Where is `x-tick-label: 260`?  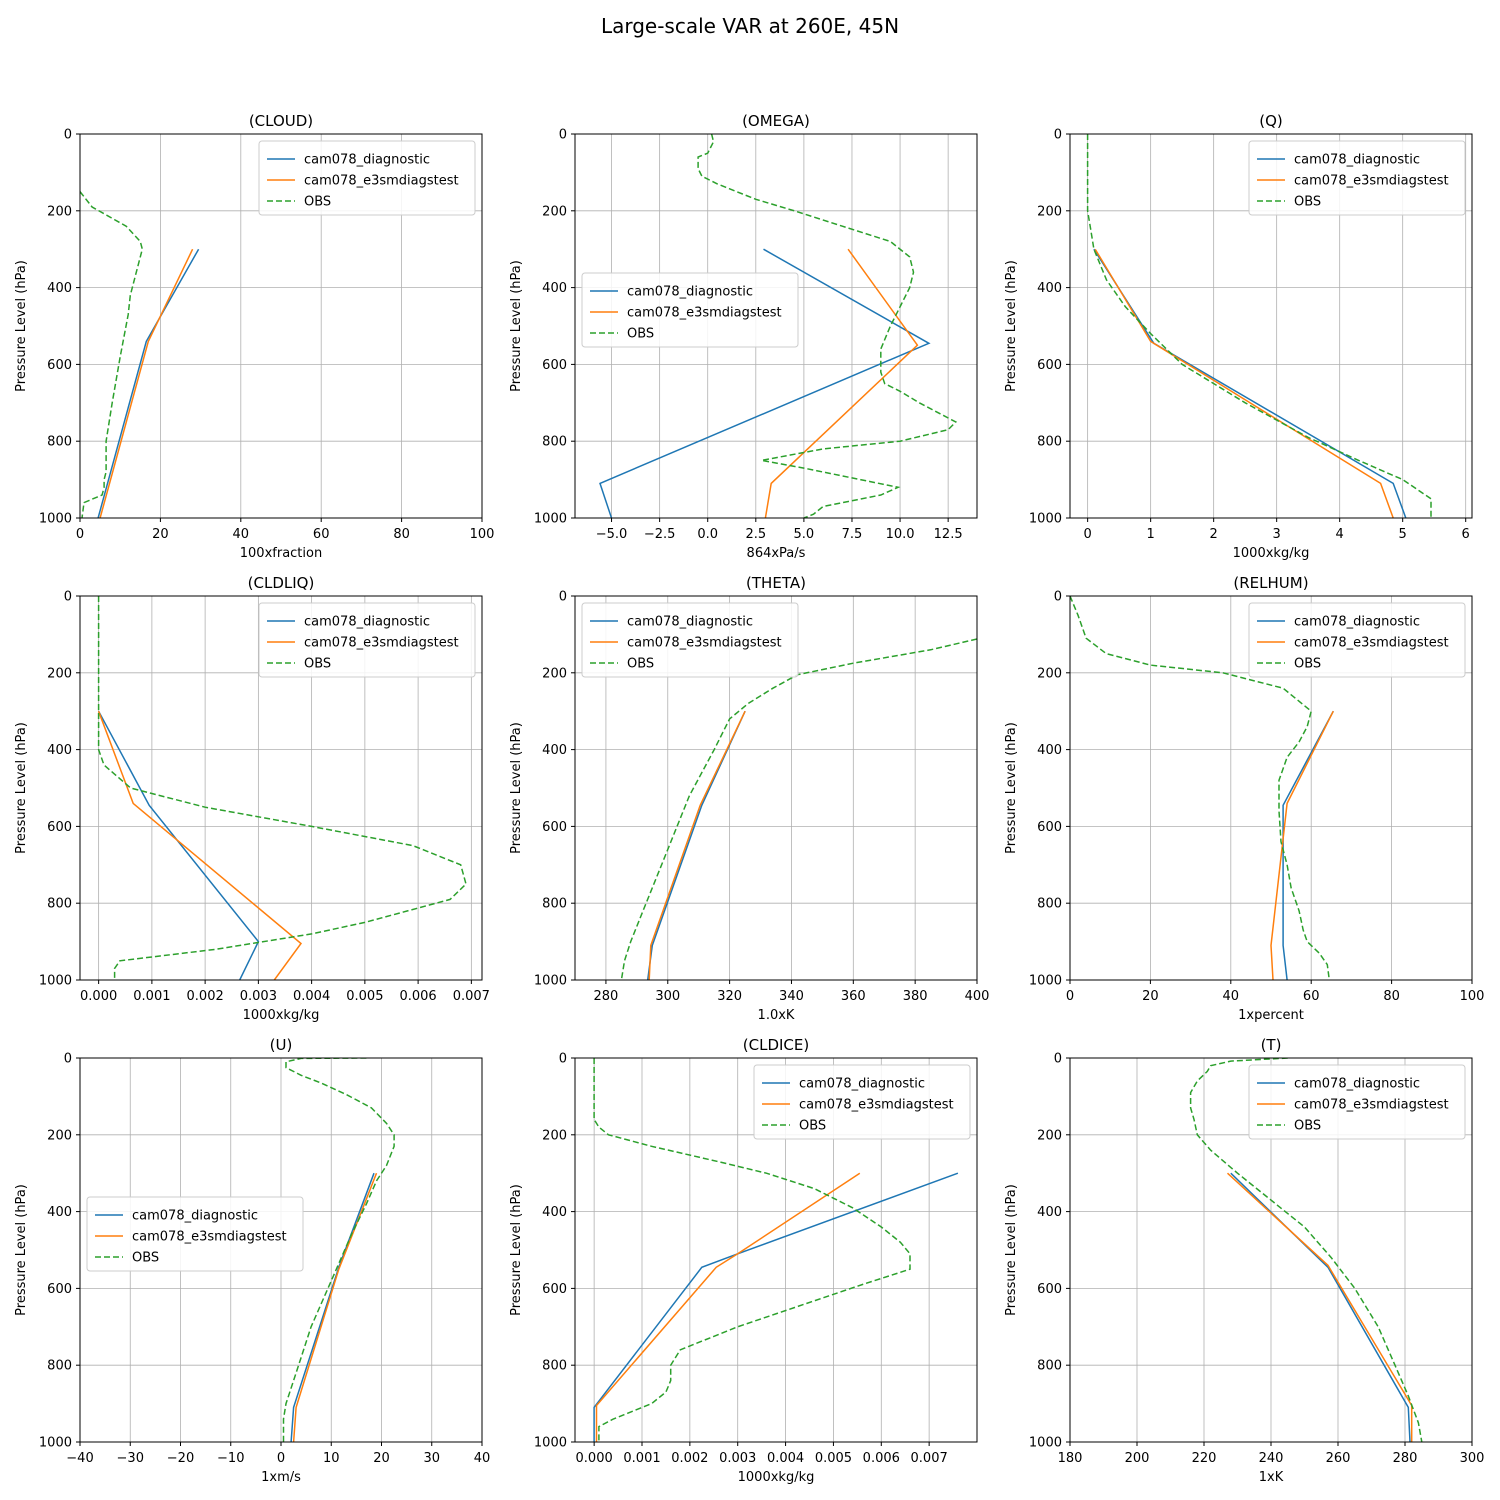
x-tick-label: 260 is located at coordinates (1338, 1458).